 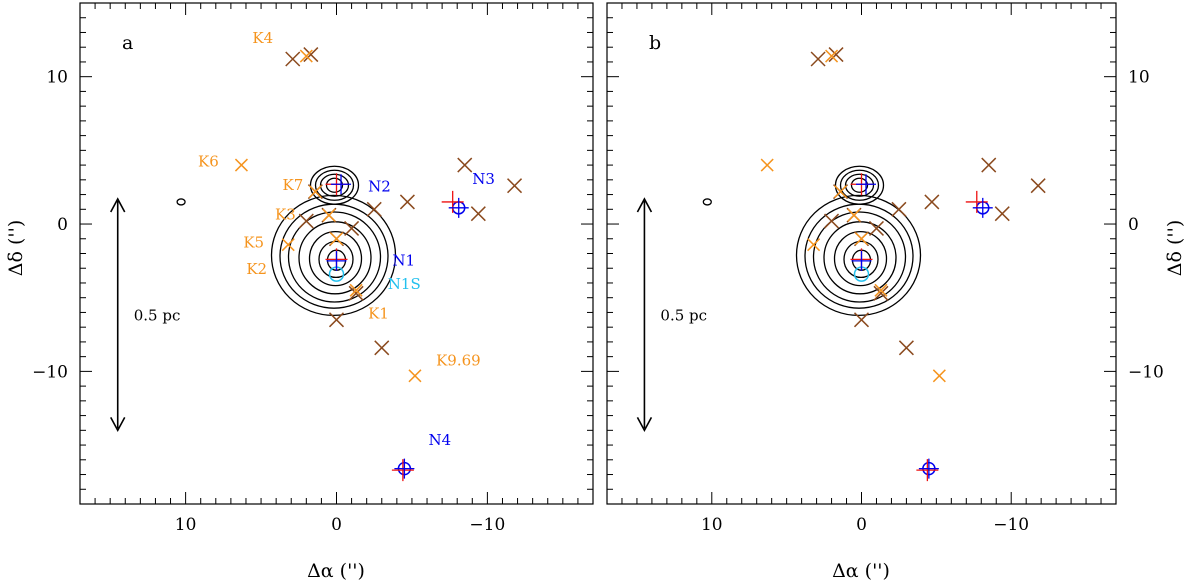 What do you see at coordinates (1175, 248) in the screenshot?
I see `y-axis-title-right: Δδ ('')` at bounding box center [1175, 248].